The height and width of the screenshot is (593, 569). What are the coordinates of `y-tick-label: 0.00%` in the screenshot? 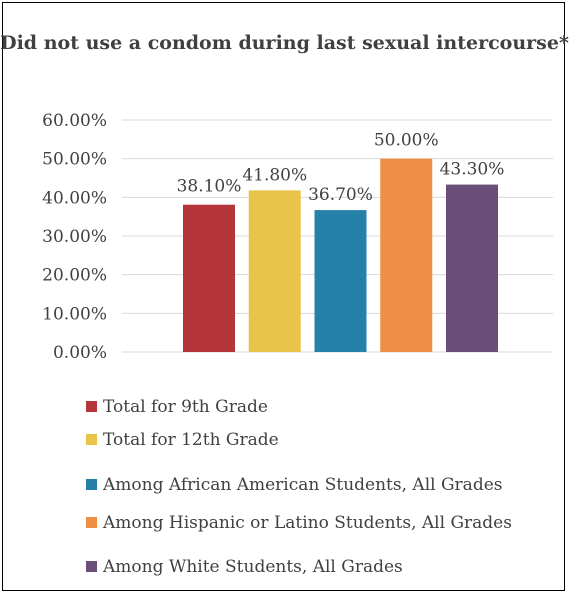 It's located at (80, 353).